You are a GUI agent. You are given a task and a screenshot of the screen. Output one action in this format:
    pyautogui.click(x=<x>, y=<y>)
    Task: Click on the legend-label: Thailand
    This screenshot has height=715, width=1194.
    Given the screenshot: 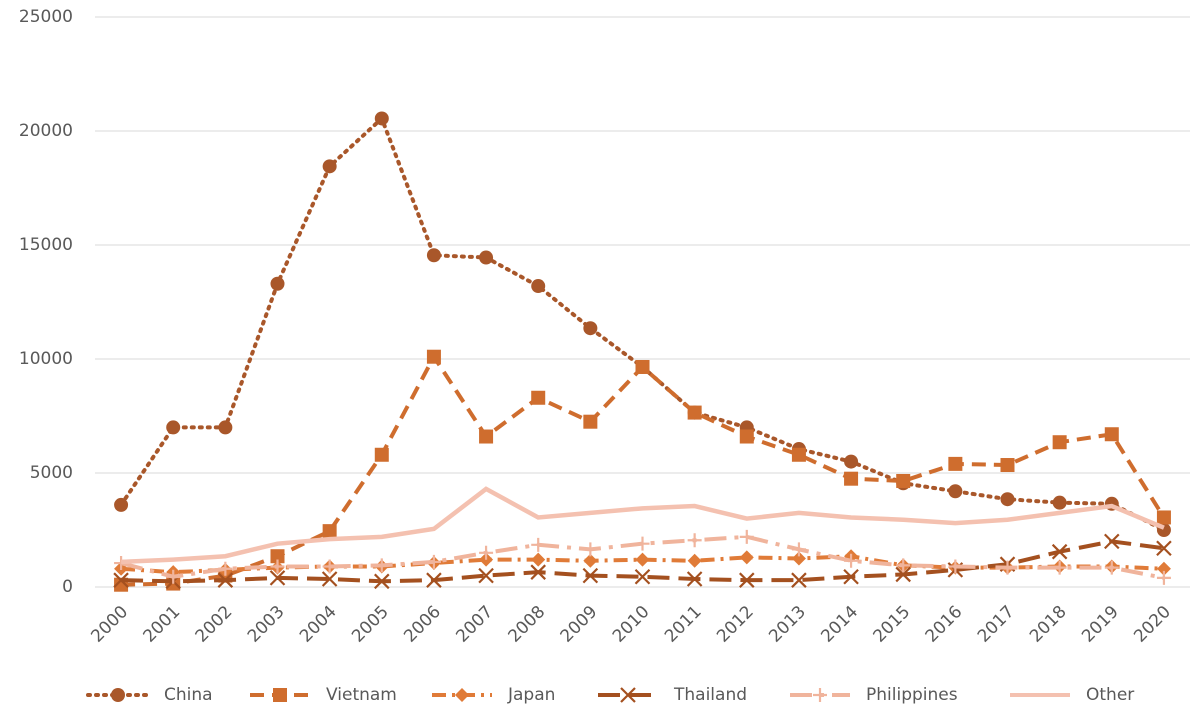 What is the action you would take?
    pyautogui.click(x=710, y=695)
    